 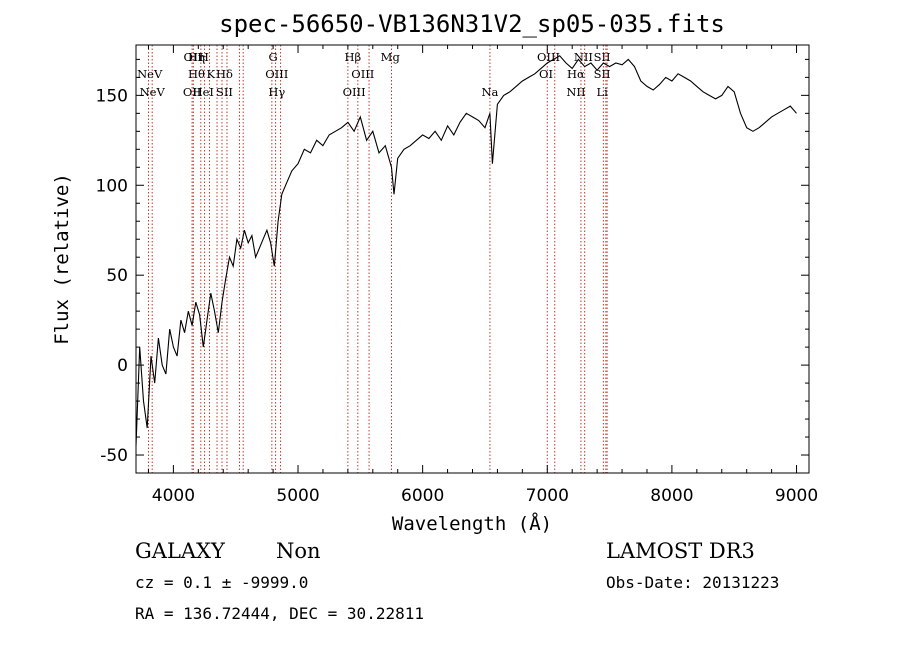 What do you see at coordinates (210, 74) in the screenshot?
I see `line-marker-label: K` at bounding box center [210, 74].